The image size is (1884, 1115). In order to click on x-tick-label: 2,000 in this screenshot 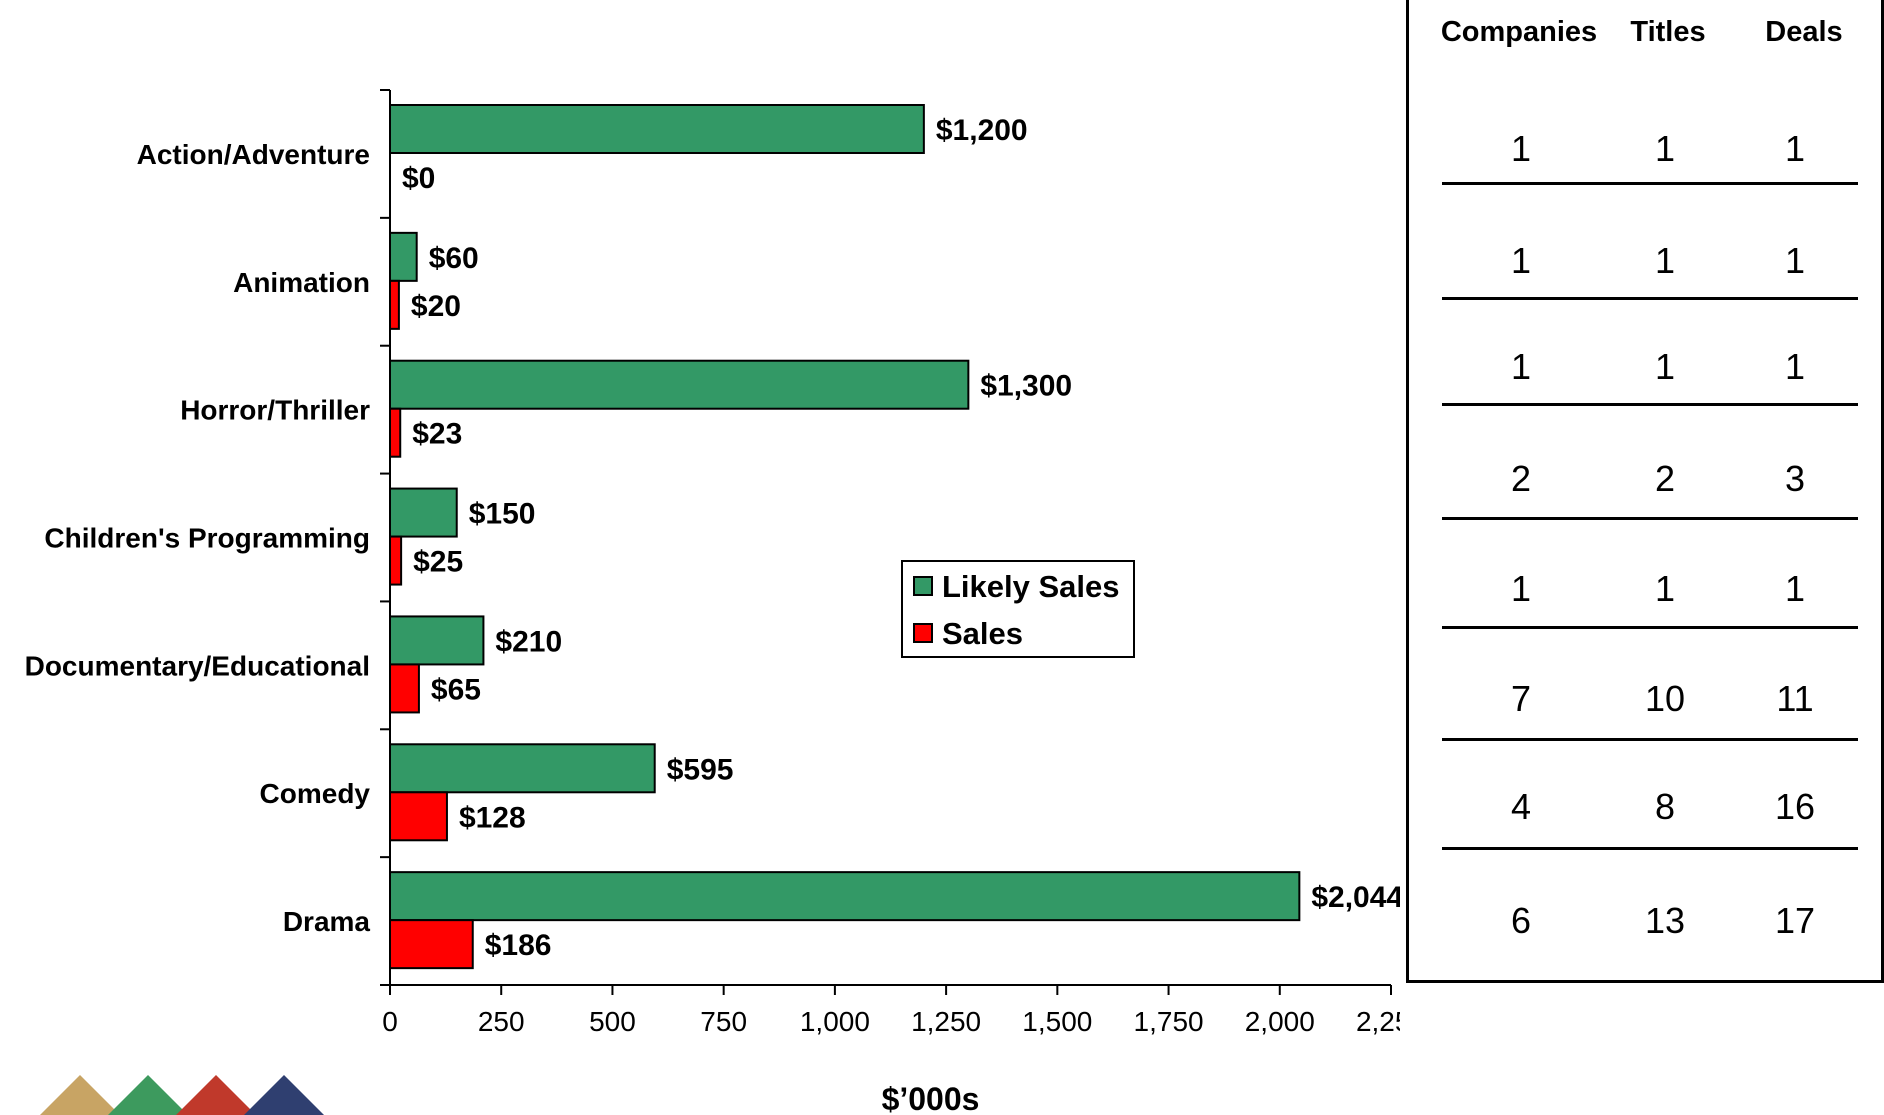, I will do `click(1280, 1021)`.